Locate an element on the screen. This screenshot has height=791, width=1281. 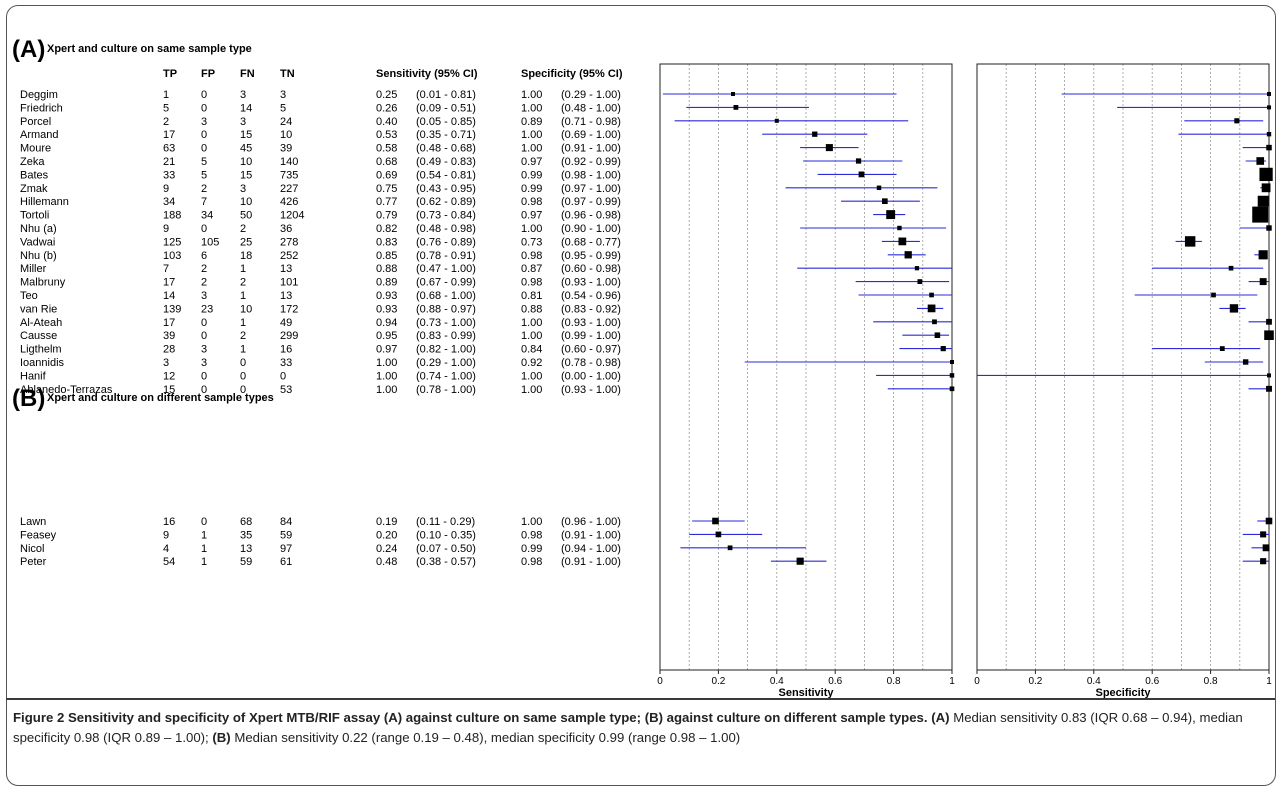
cell-tn: 1204 is located at coordinates (292, 216).